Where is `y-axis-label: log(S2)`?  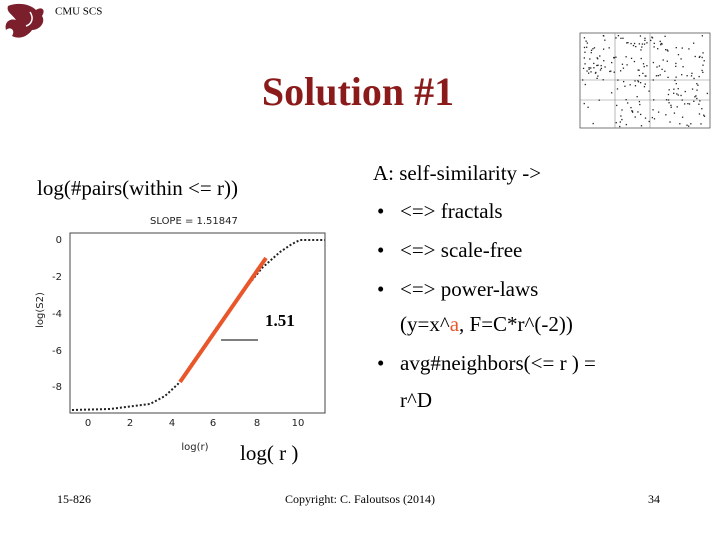 y-axis-label: log(S2) is located at coordinates (40, 310).